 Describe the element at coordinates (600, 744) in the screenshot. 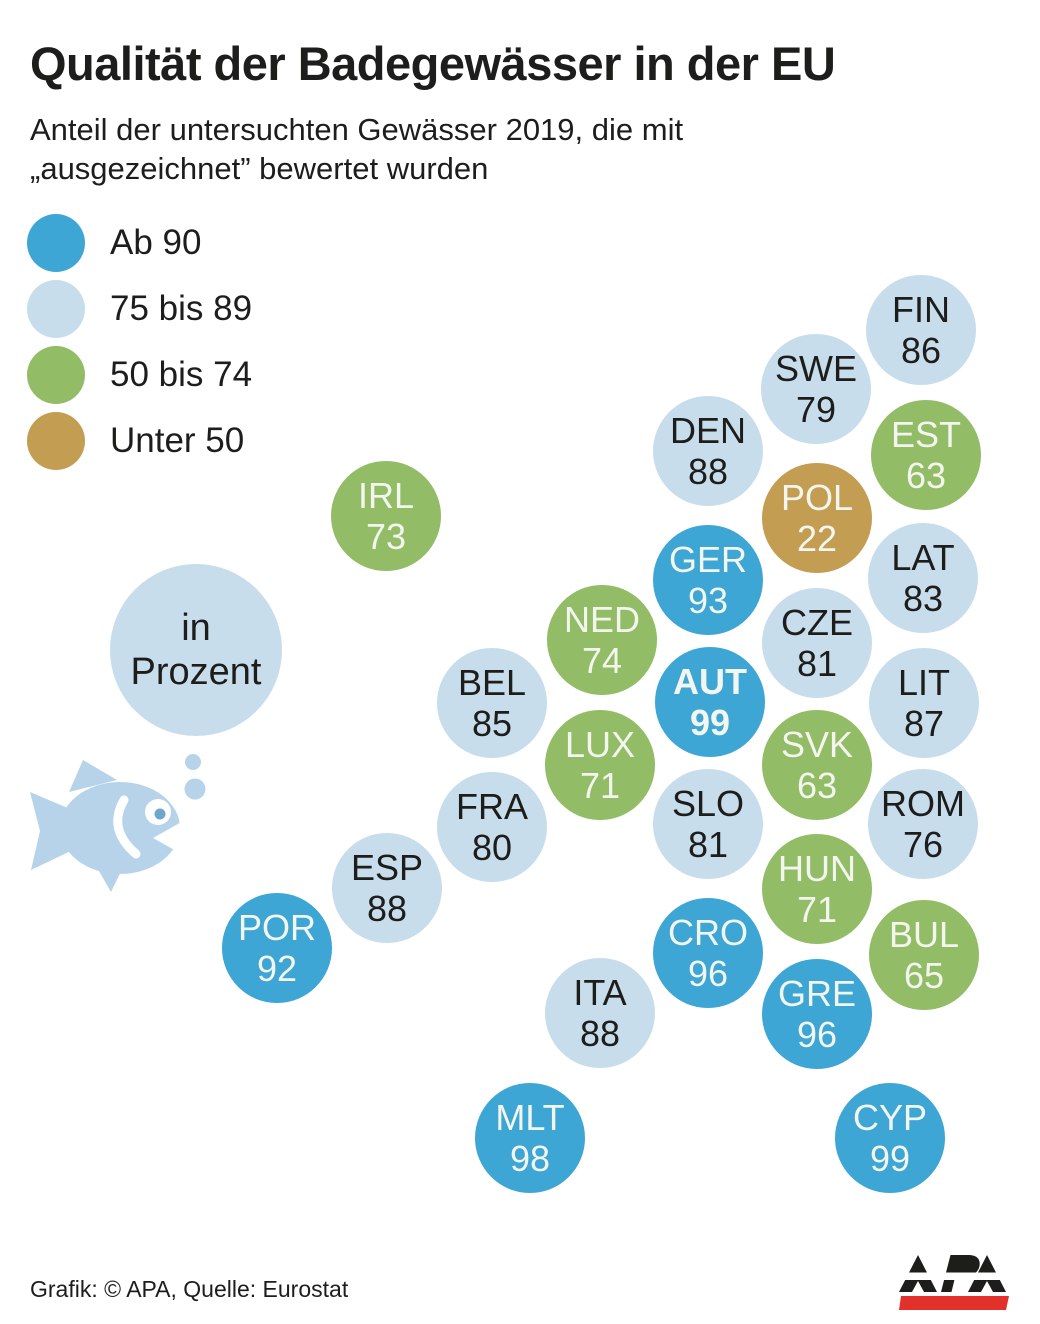

I see `country-code: LUX` at that location.